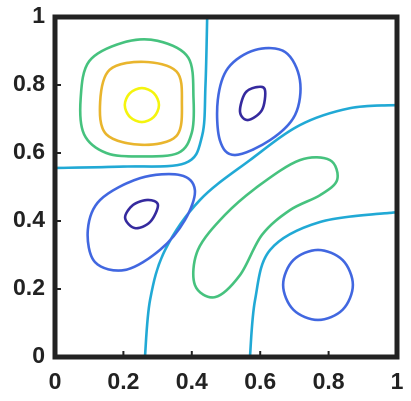 The width and height of the screenshot is (411, 401). I want to click on y-tick-label: 0.6, so click(29, 151).